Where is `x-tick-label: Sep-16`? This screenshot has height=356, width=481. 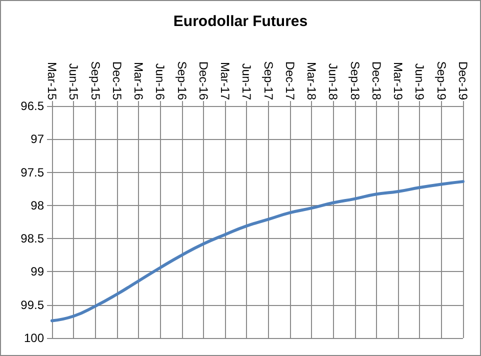
x-tick-label: Sep-16 is located at coordinates (181, 80).